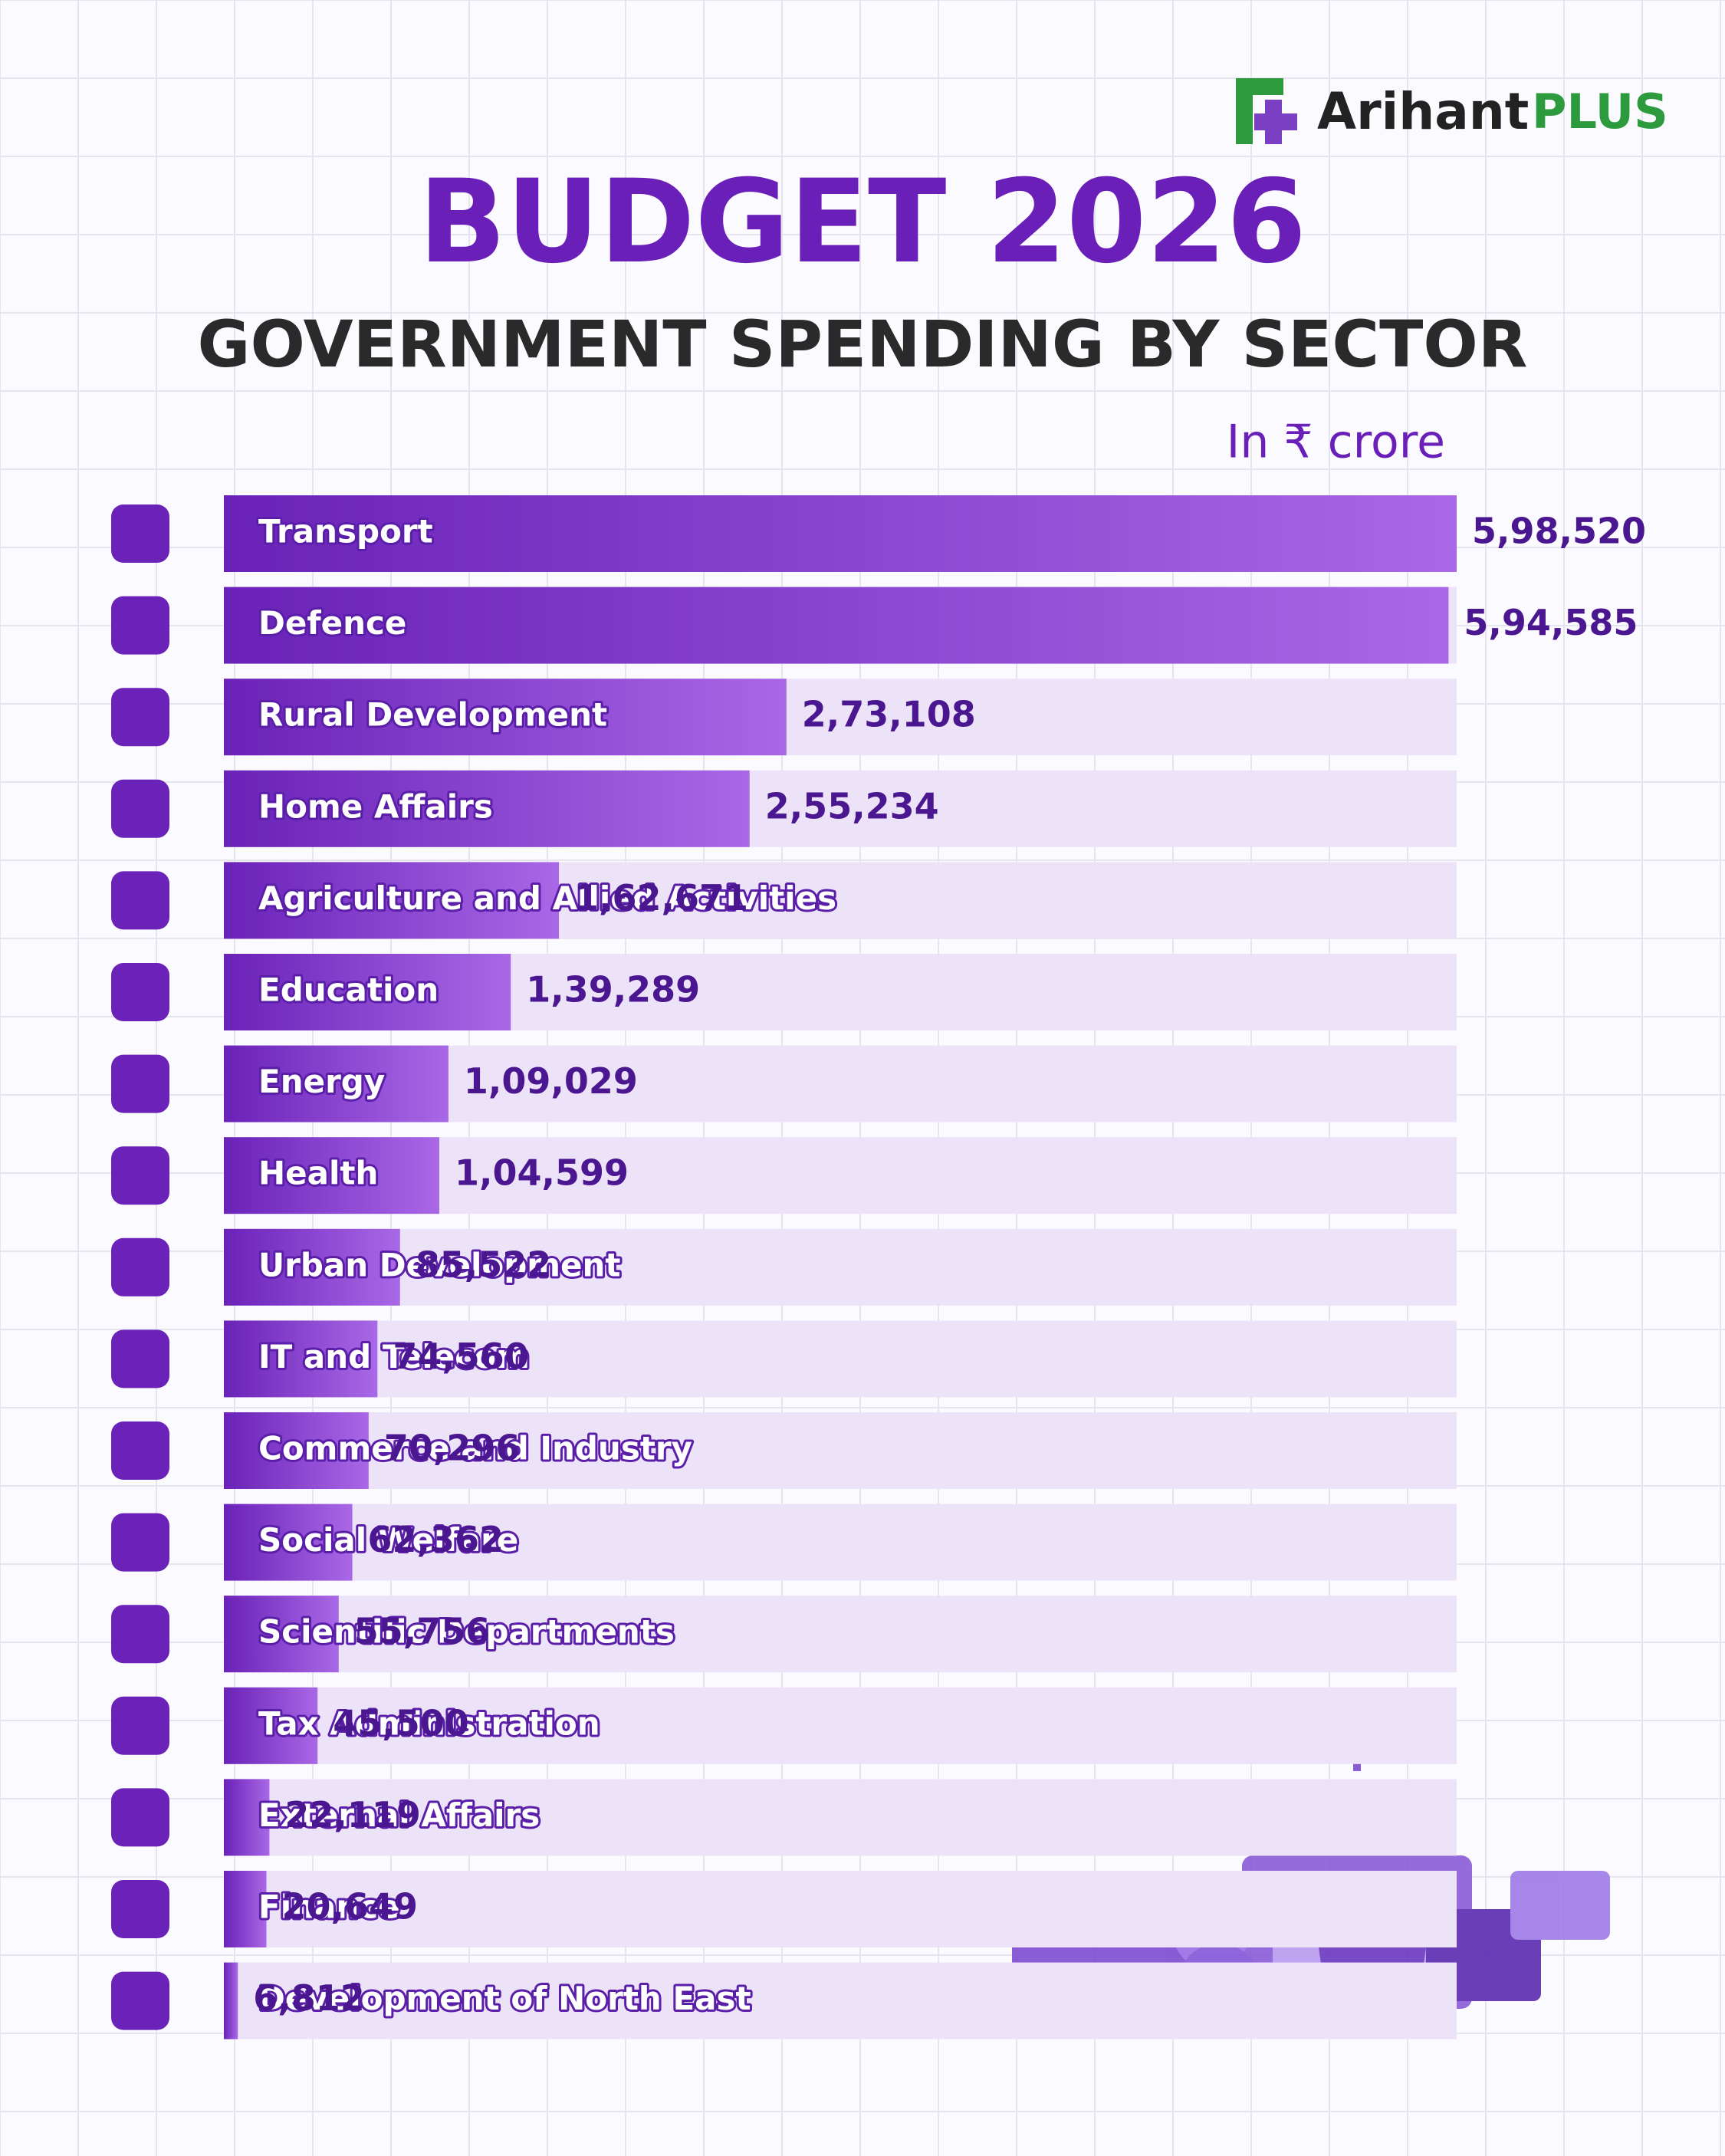  Describe the element at coordinates (1559, 531) in the screenshot. I see `value-label: 5,98,520` at that location.